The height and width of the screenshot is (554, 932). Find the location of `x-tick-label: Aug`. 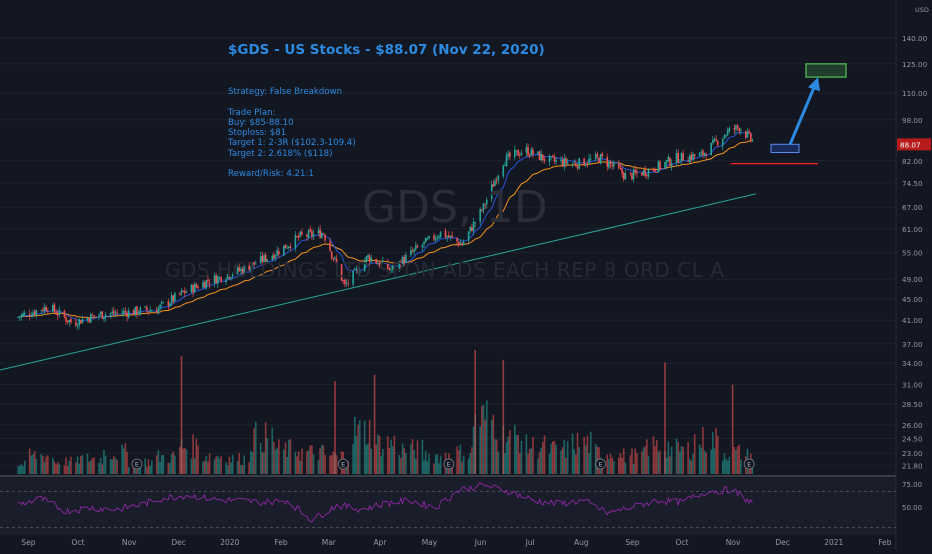

x-tick-label: Aug is located at coordinates (581, 542).